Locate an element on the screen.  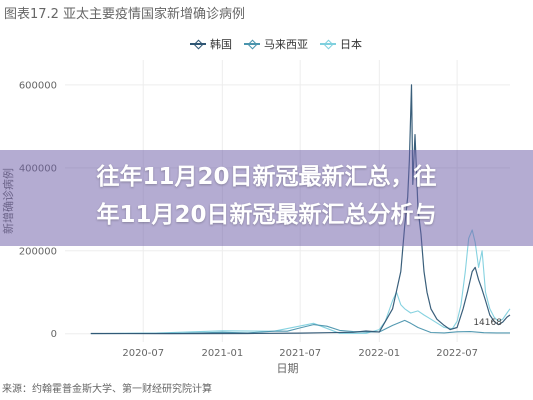
figure-title-main: 亚太主要疫情国家新增确诊病例 is located at coordinates (153, 14).